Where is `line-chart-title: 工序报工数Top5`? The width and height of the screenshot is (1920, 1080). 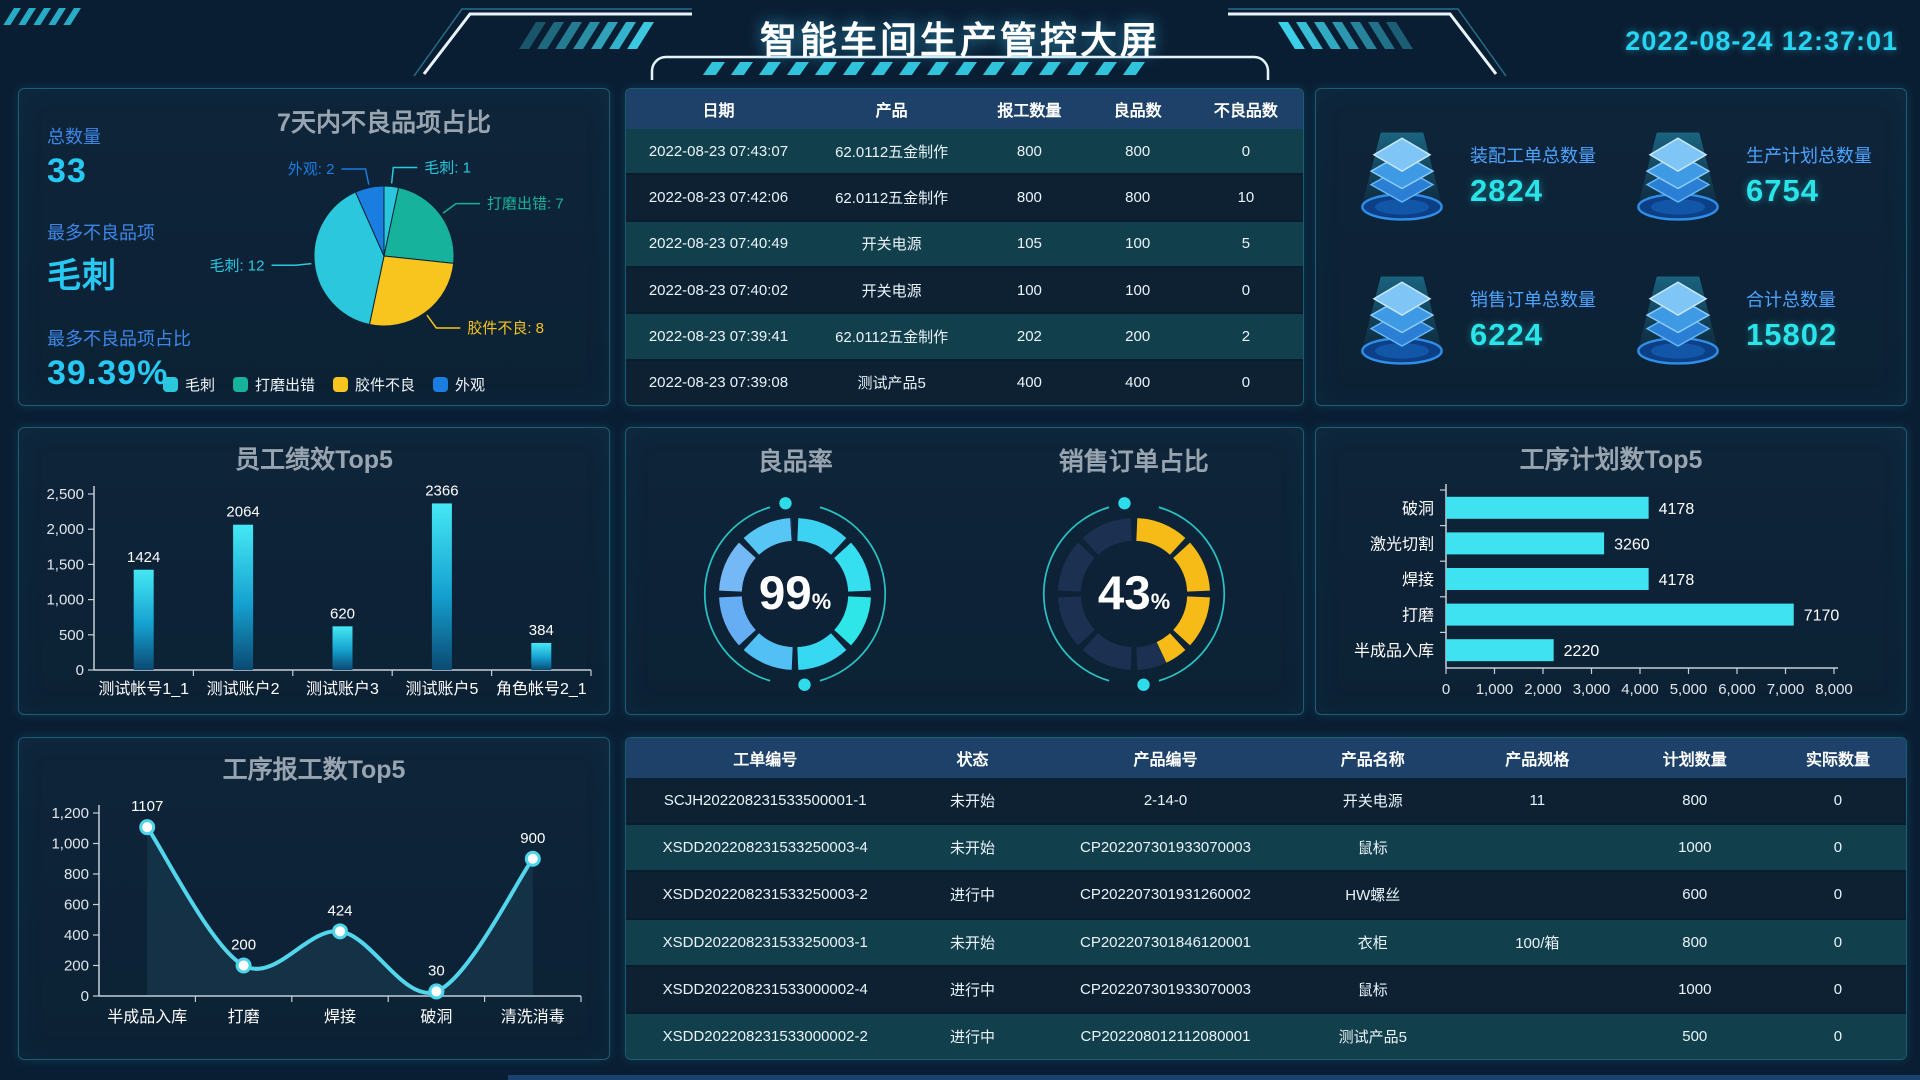 line-chart-title: 工序报工数Top5 is located at coordinates (314, 770).